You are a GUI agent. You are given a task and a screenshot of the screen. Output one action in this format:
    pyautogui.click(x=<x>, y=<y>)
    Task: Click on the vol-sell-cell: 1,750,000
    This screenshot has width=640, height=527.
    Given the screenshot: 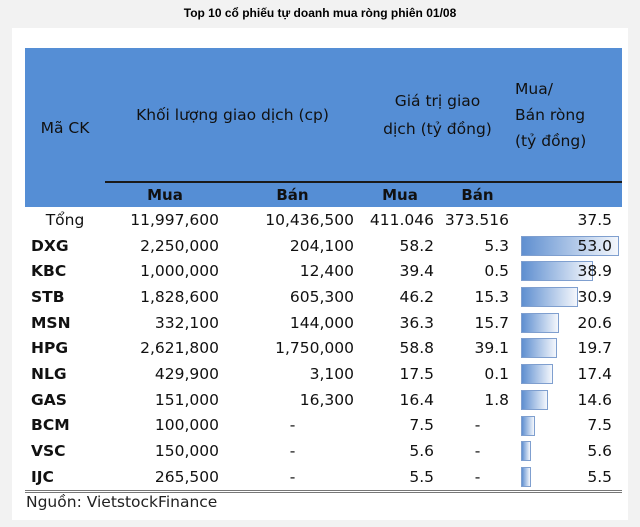 What is the action you would take?
    pyautogui.click(x=314, y=348)
    